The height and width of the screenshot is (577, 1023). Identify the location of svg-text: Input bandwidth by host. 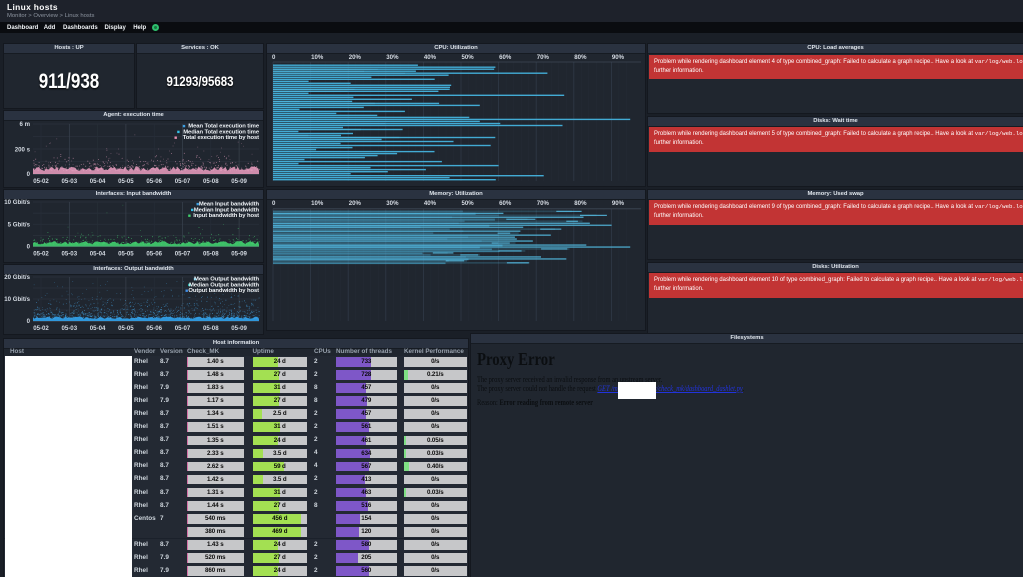
(226, 216).